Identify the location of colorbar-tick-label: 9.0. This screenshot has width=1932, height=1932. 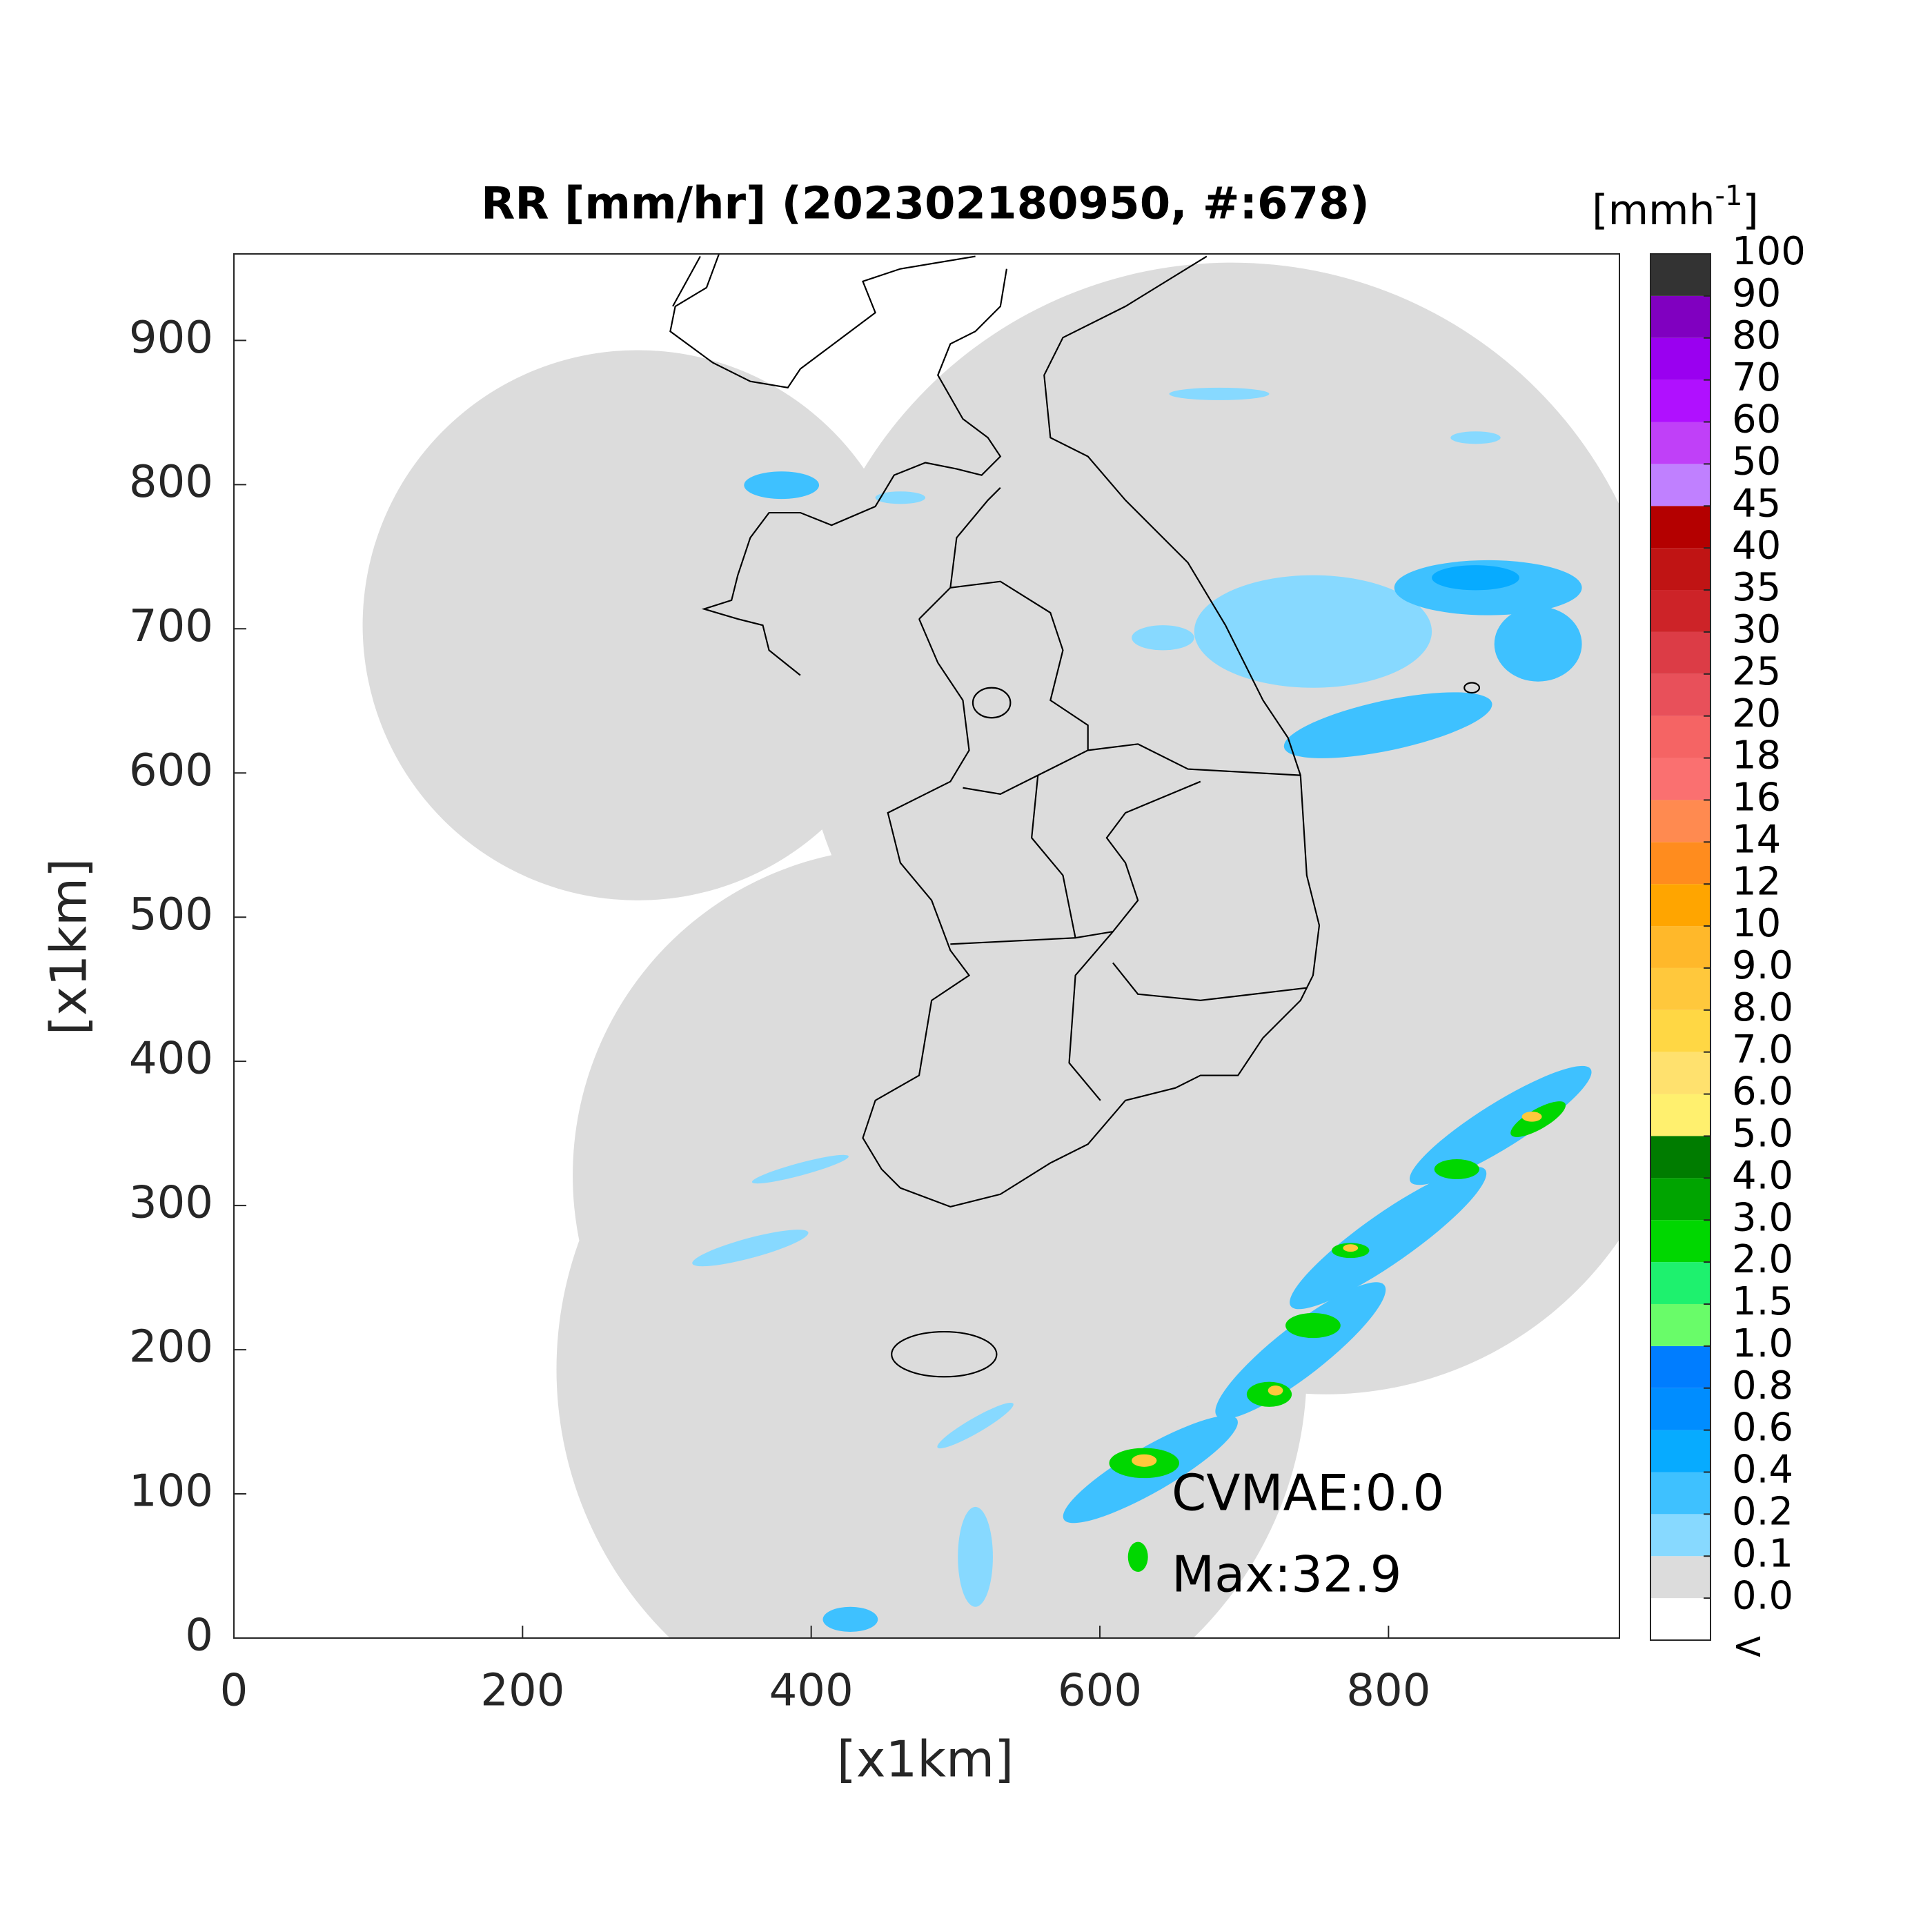
(1762, 965).